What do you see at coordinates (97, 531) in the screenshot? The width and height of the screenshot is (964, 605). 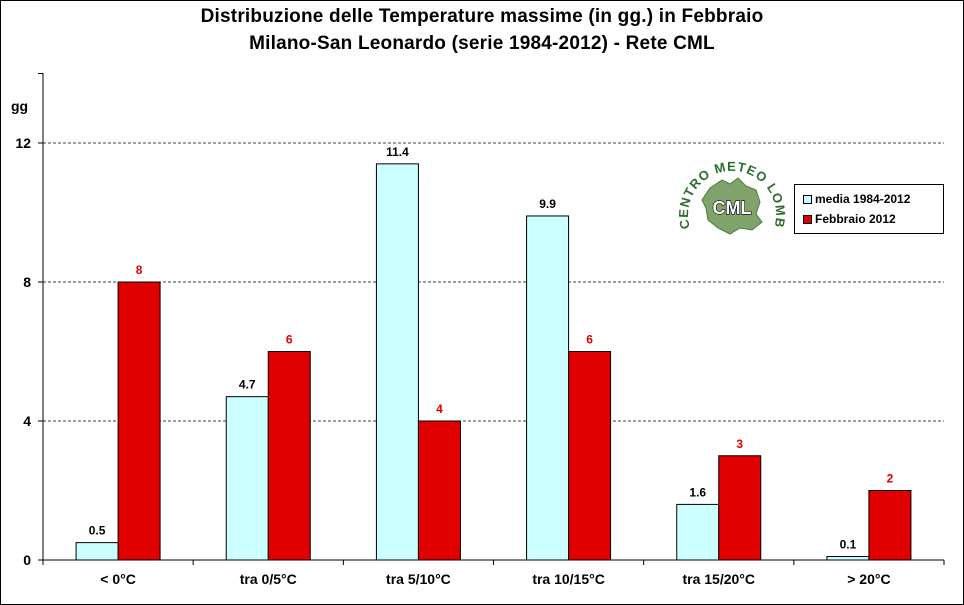 I see `data-label: 0.5` at bounding box center [97, 531].